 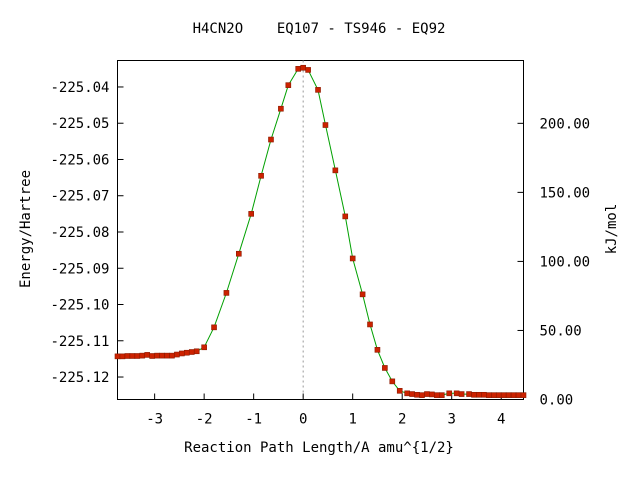 I want to click on x-tick-label: 1, so click(x=352, y=420).